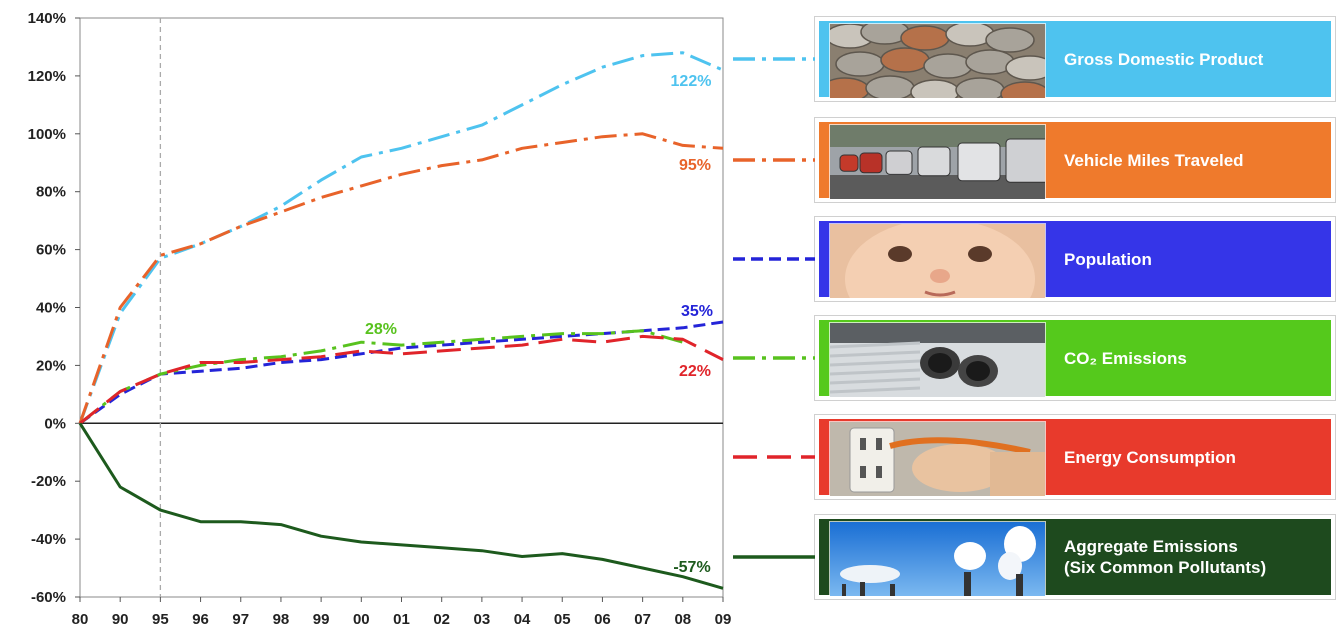  I want to click on end-label-vehicle-miles-traveled: 95%, so click(695, 165).